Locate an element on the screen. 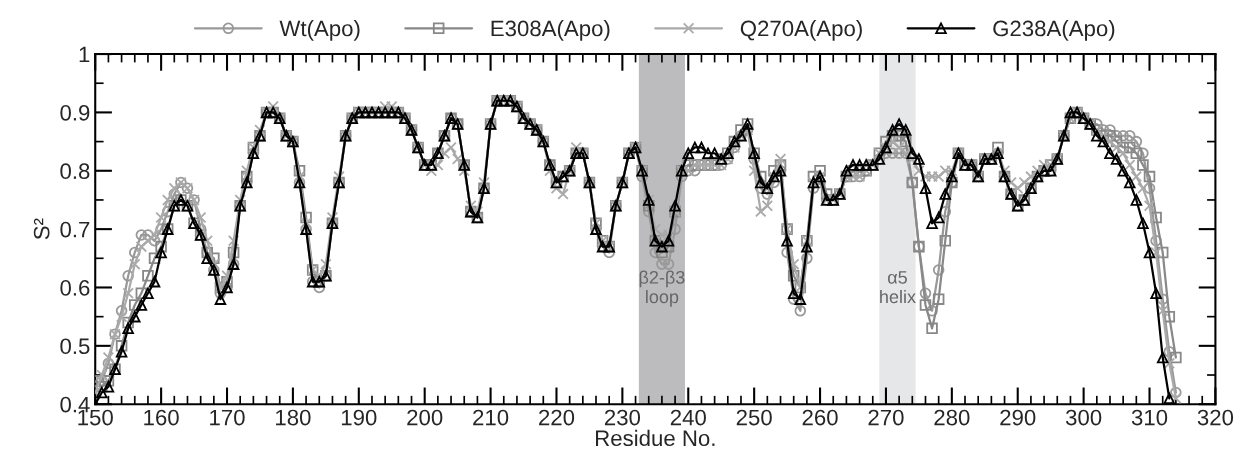 Image resolution: width=1253 pixels, height=470 pixels. y-tick-label: 0.6 is located at coordinates (75, 288).